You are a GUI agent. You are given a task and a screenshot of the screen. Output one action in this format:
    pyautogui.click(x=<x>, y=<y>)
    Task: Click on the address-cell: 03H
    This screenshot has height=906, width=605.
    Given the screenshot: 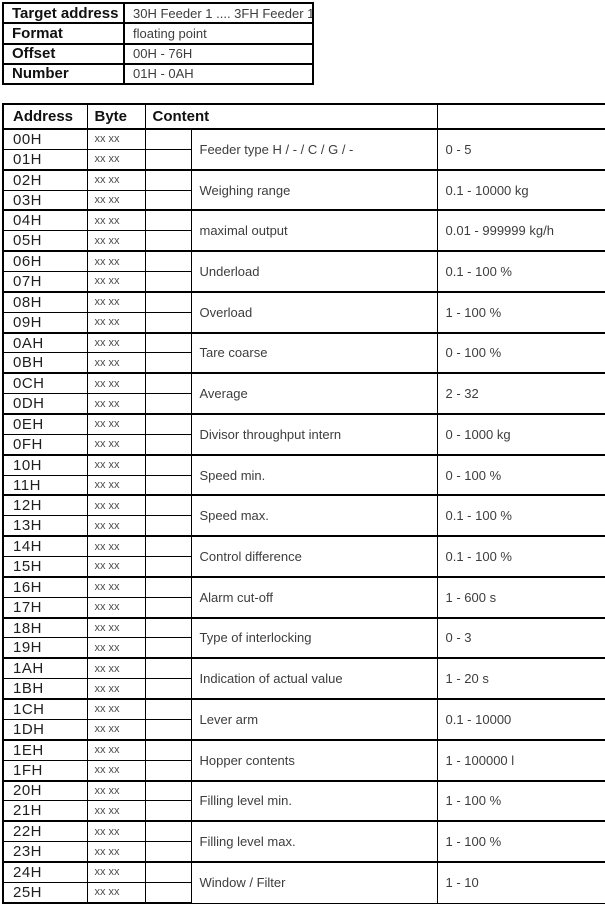 What is the action you would take?
    pyautogui.click(x=45, y=200)
    